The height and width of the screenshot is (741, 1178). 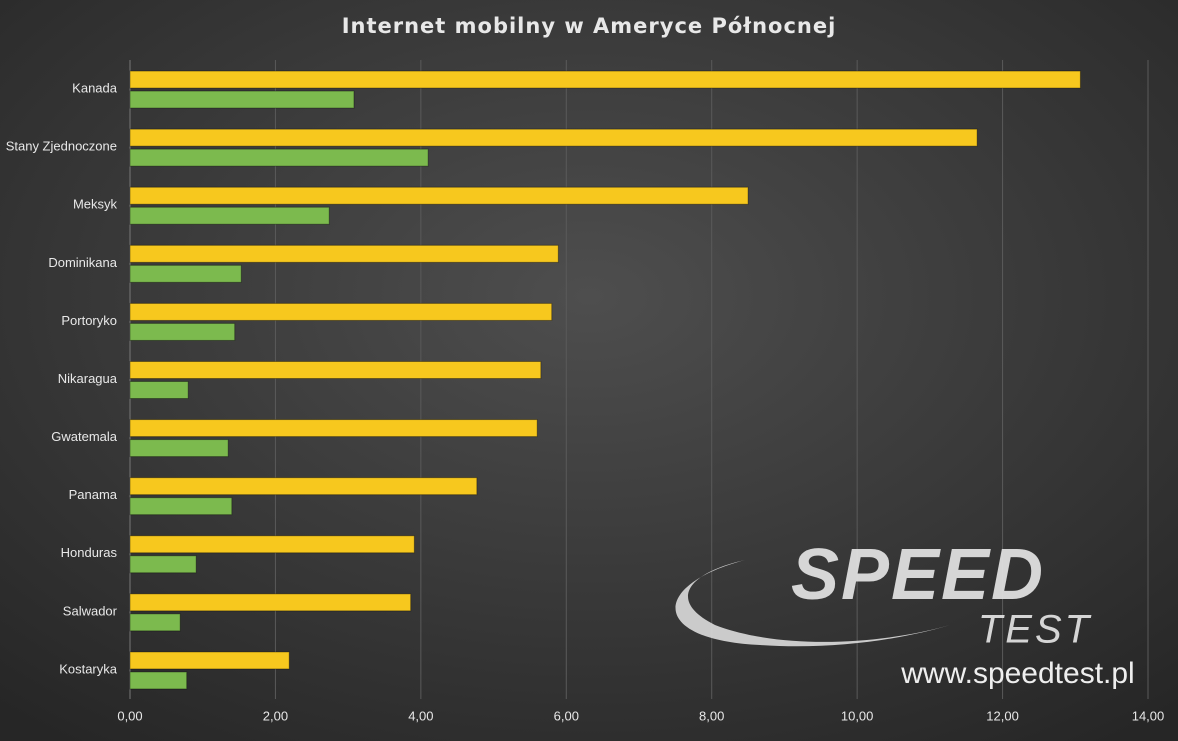 I want to click on x-tick-label: 6,00, so click(x=566, y=715).